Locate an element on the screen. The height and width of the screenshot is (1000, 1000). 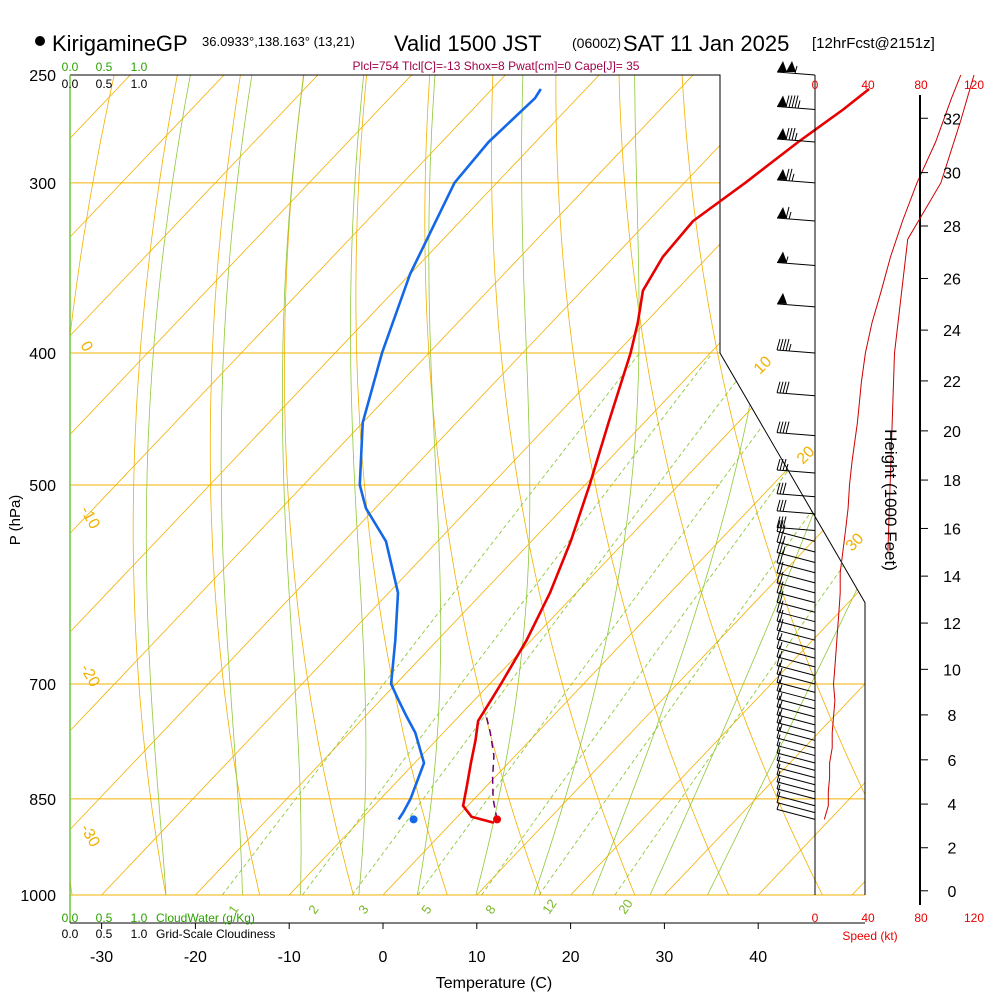
cloudiness-title: Grid-Scale Cloudiness is located at coordinates (215, 934).